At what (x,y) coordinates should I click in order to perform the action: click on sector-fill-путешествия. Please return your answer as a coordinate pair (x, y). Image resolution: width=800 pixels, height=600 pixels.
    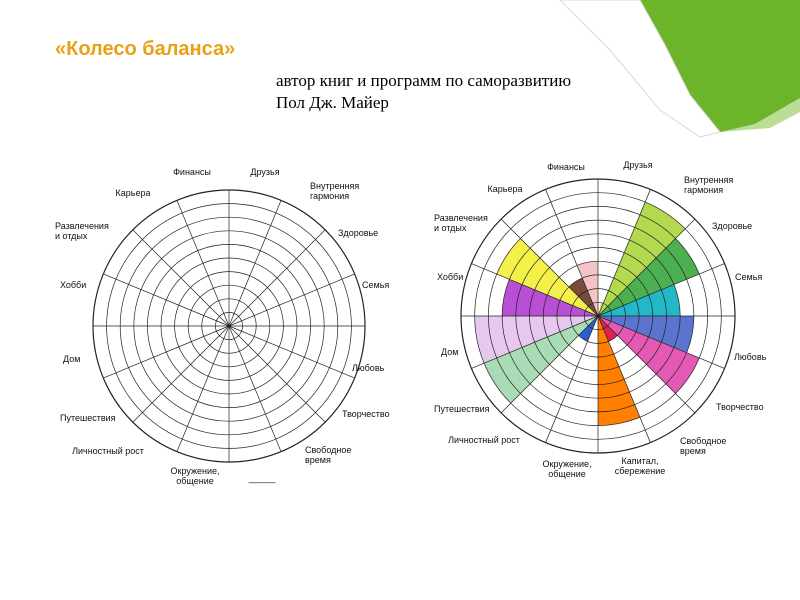
    Looking at the image, I should click on (536, 340).